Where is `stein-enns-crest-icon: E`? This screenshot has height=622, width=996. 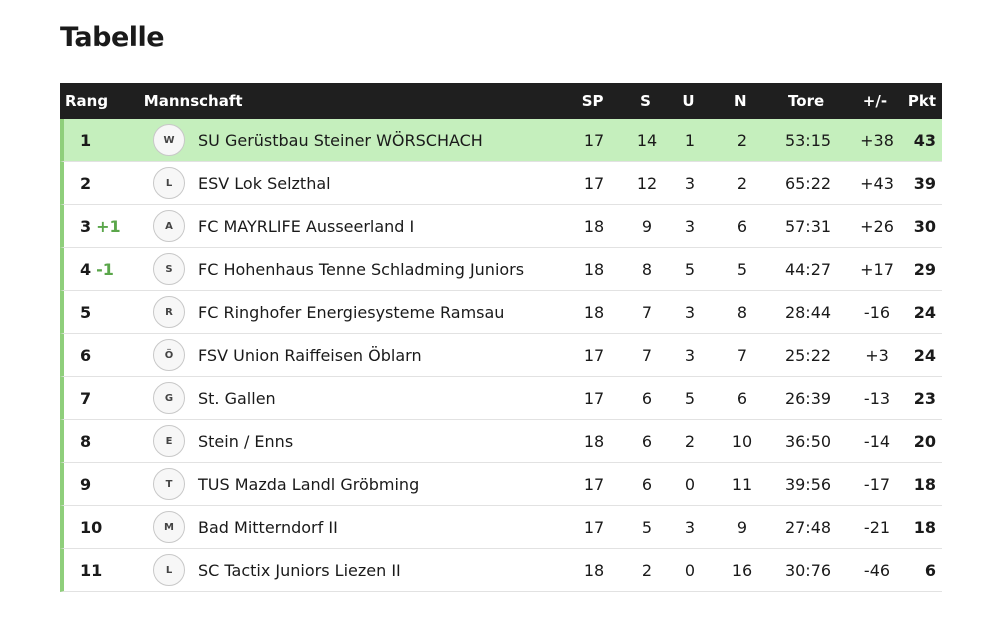
stein-enns-crest-icon: E is located at coordinates (169, 441).